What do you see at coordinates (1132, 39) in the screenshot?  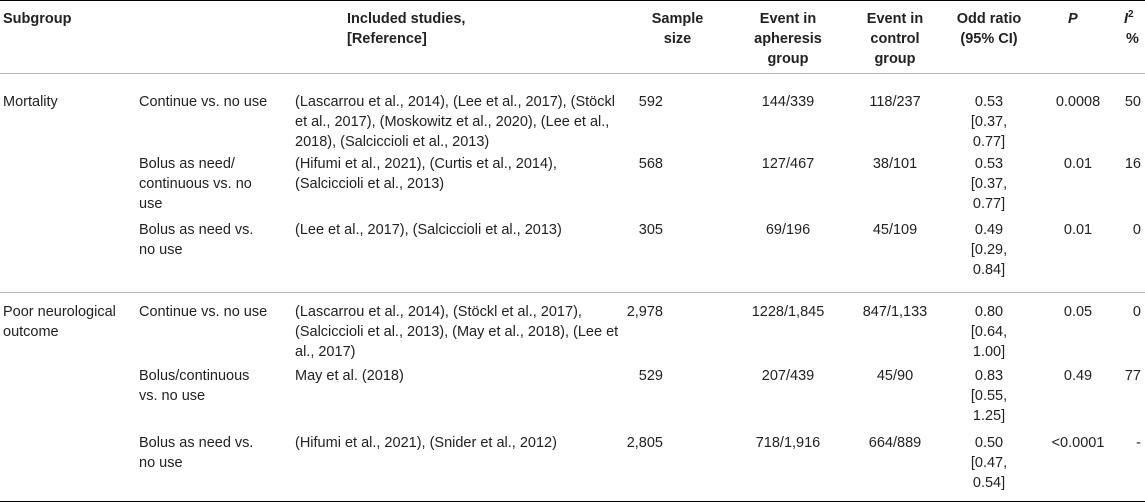 I see `header-i2-unit: %` at bounding box center [1132, 39].